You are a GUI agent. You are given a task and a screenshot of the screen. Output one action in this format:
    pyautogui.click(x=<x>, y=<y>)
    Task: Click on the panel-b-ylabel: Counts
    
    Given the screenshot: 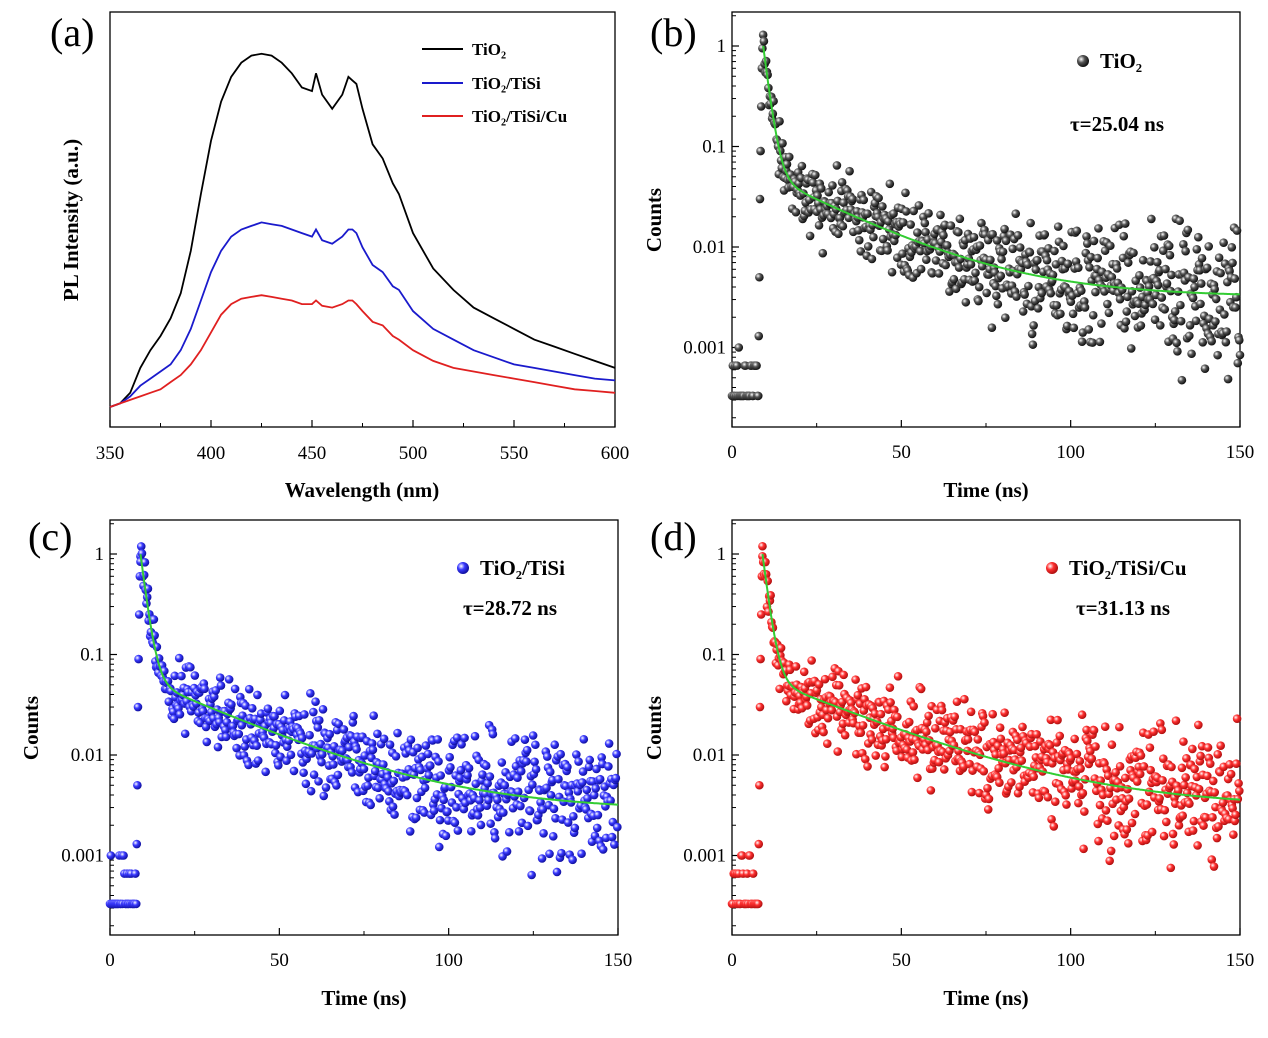 What is the action you would take?
    pyautogui.click(x=654, y=220)
    